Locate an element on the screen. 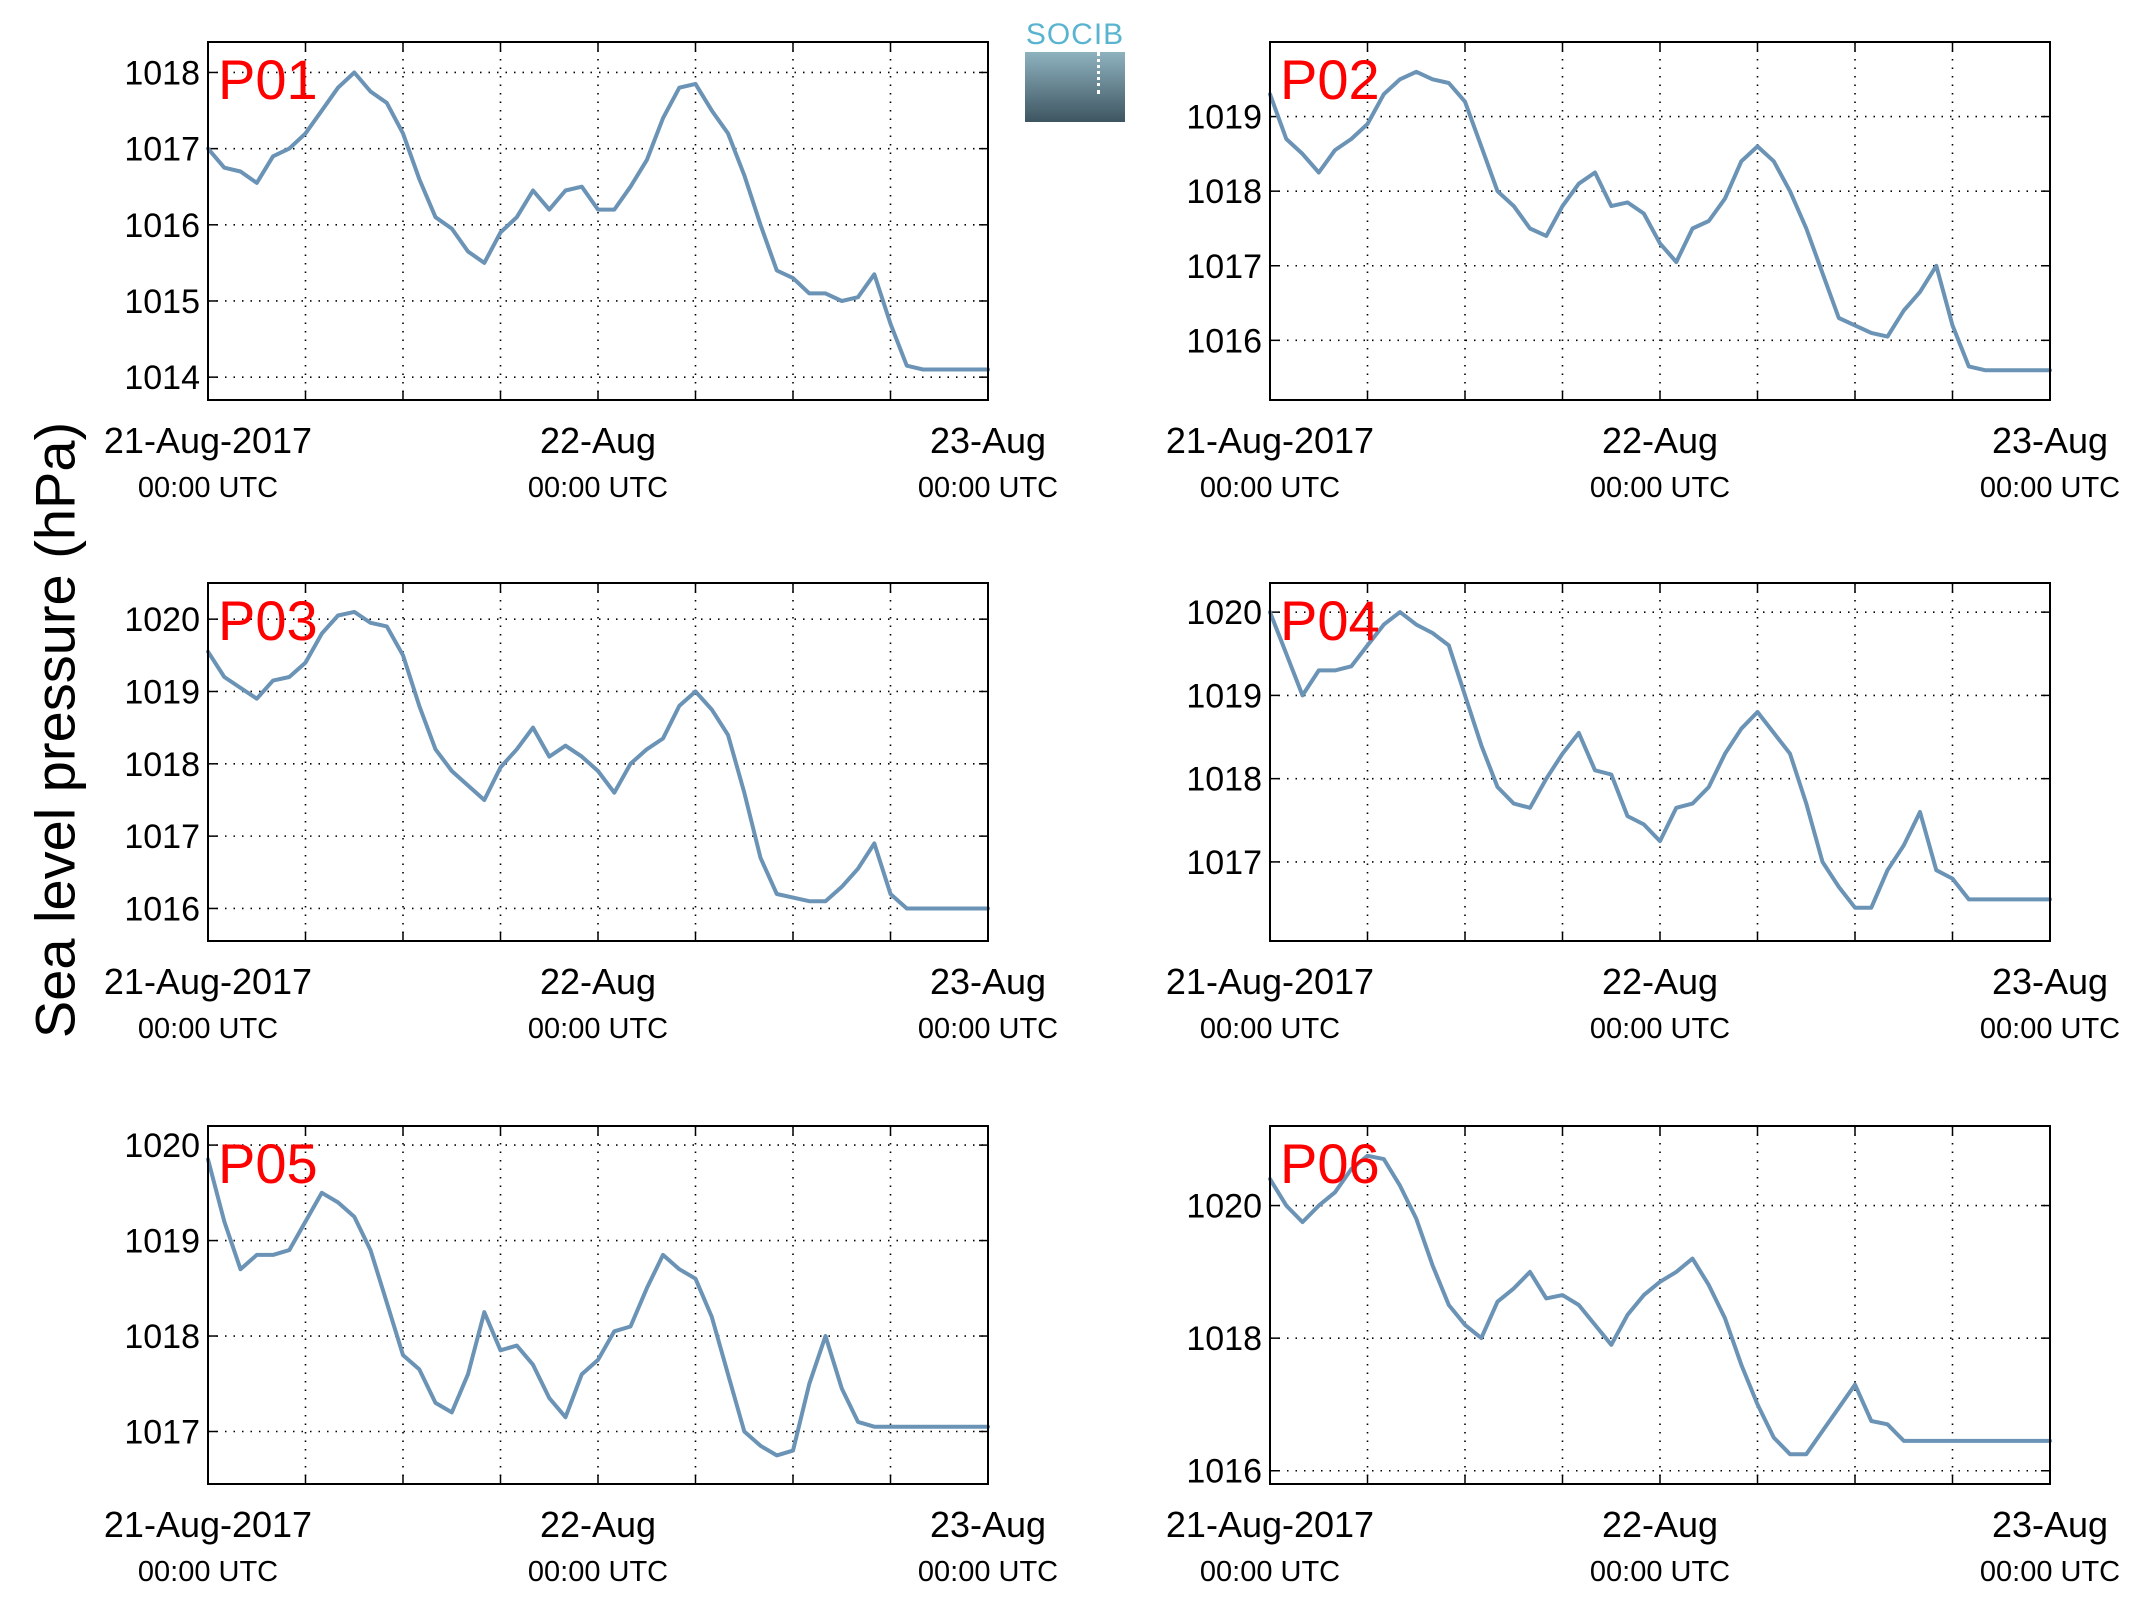 This screenshot has height=1608, width=2133. p05-xtick-label: 23-Aug is located at coordinates (988, 1524).